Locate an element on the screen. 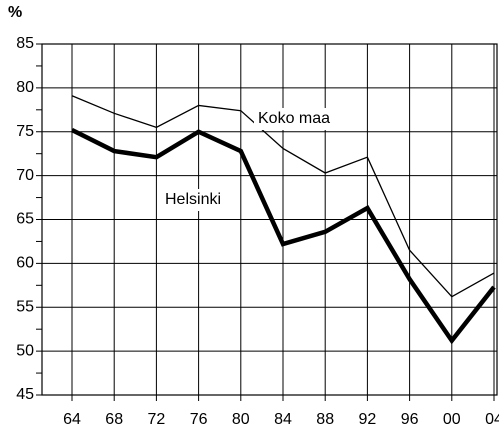  x-tick-label: 72 is located at coordinates (157, 419).